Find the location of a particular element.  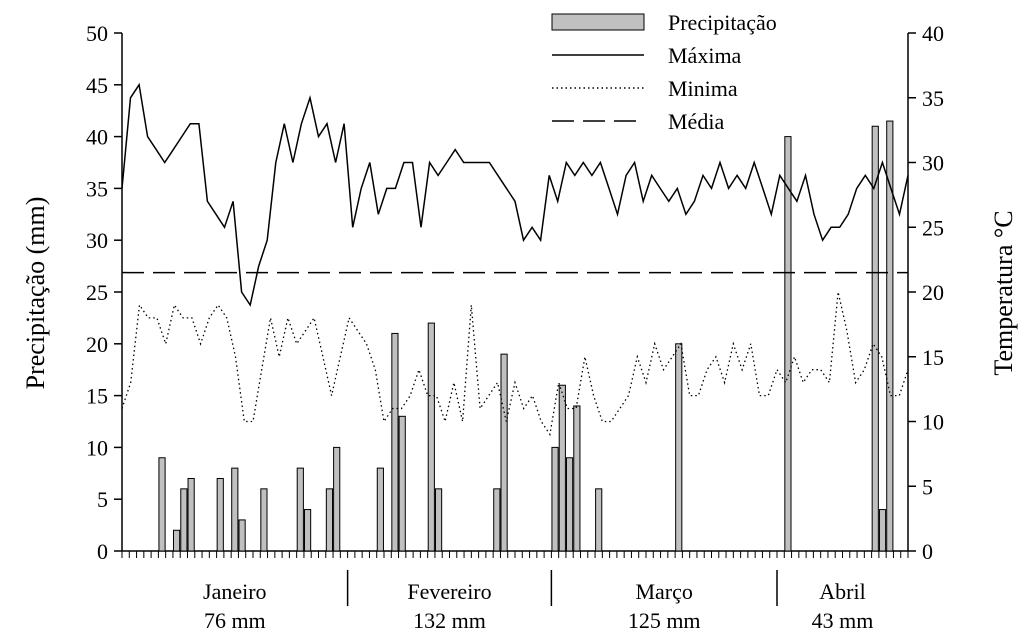

month-name: Março is located at coordinates (663, 591).